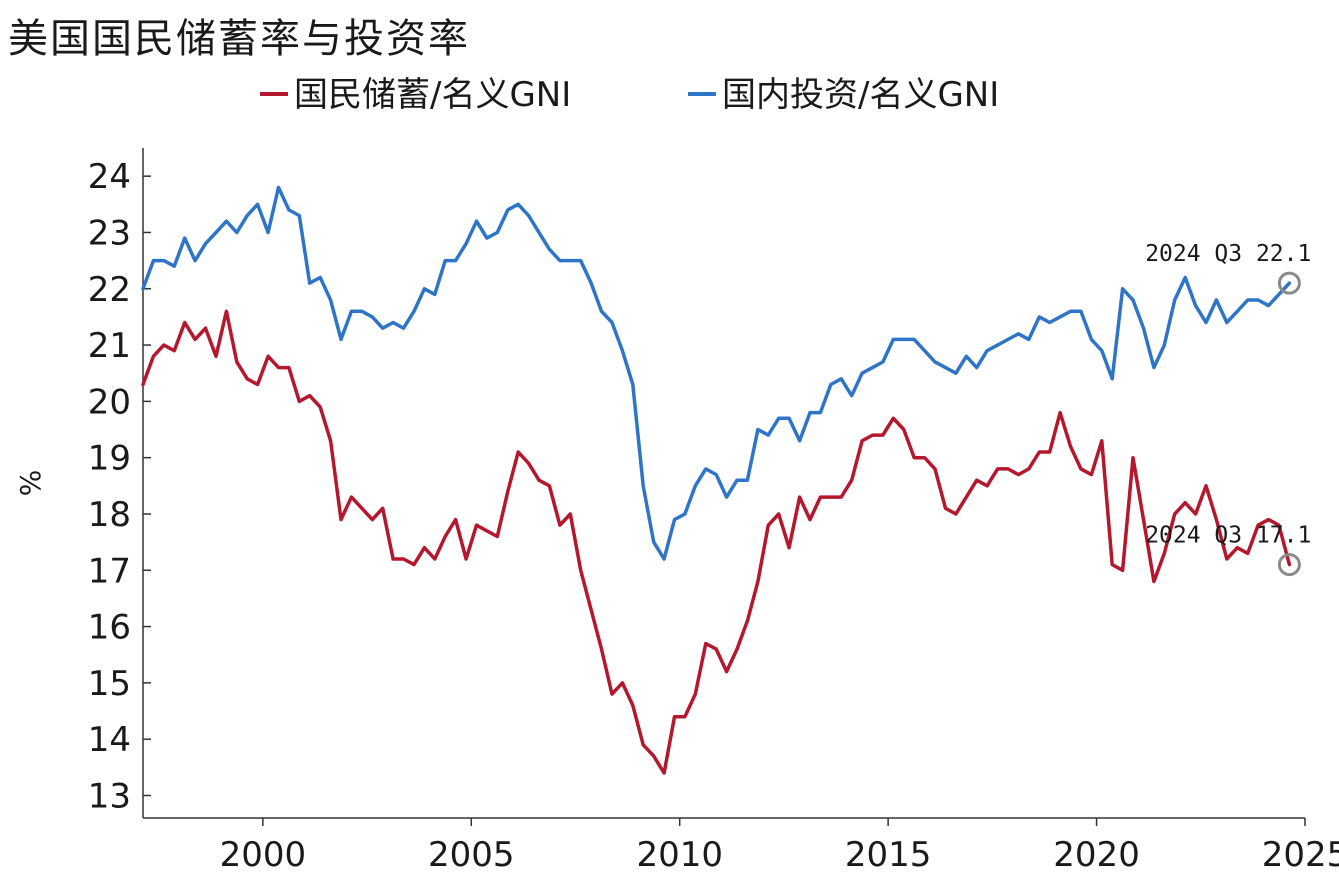  I want to click on x-tick-label: 2020, so click(1096, 855).